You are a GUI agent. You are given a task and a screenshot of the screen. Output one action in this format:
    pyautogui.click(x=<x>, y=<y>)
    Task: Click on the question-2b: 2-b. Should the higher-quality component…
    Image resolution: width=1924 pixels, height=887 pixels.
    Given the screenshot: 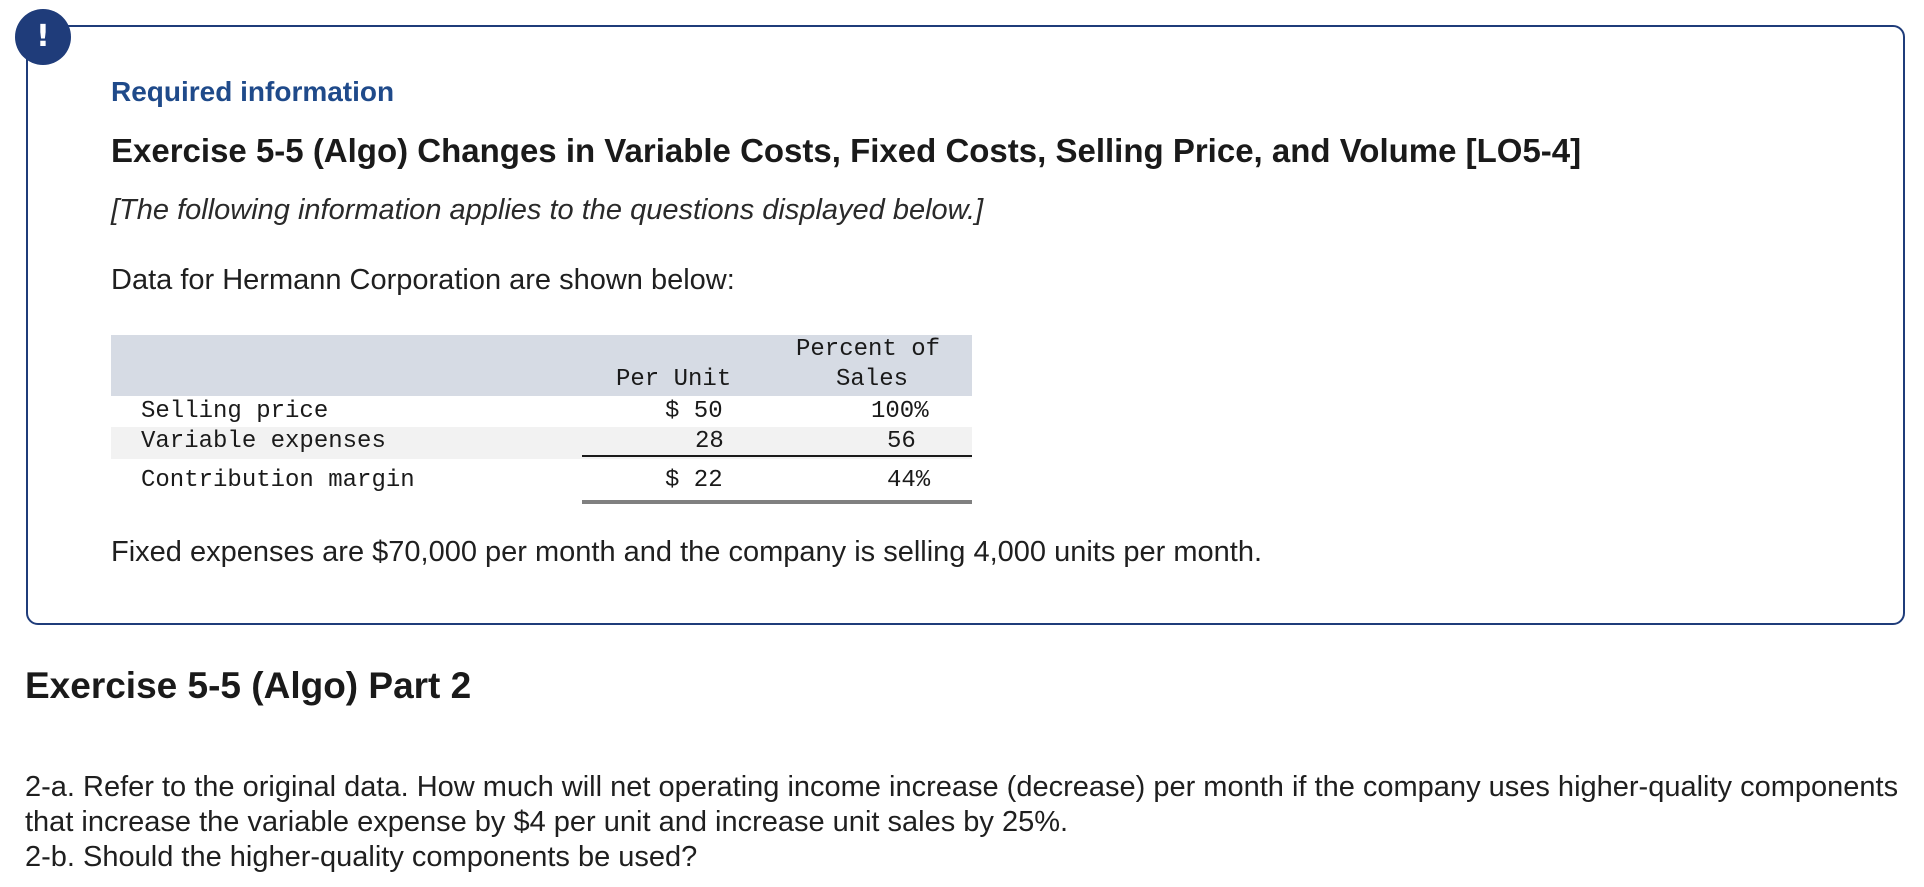 What is the action you would take?
    pyautogui.click(x=361, y=857)
    